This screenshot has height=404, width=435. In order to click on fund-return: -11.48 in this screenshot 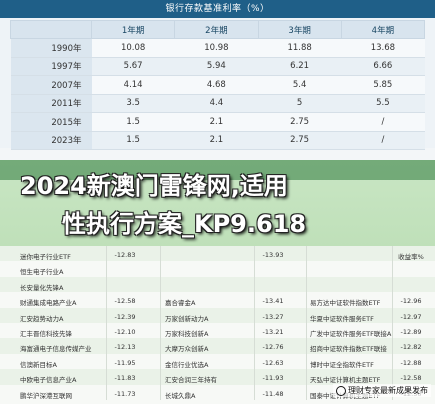, I will do `click(273, 393)`.